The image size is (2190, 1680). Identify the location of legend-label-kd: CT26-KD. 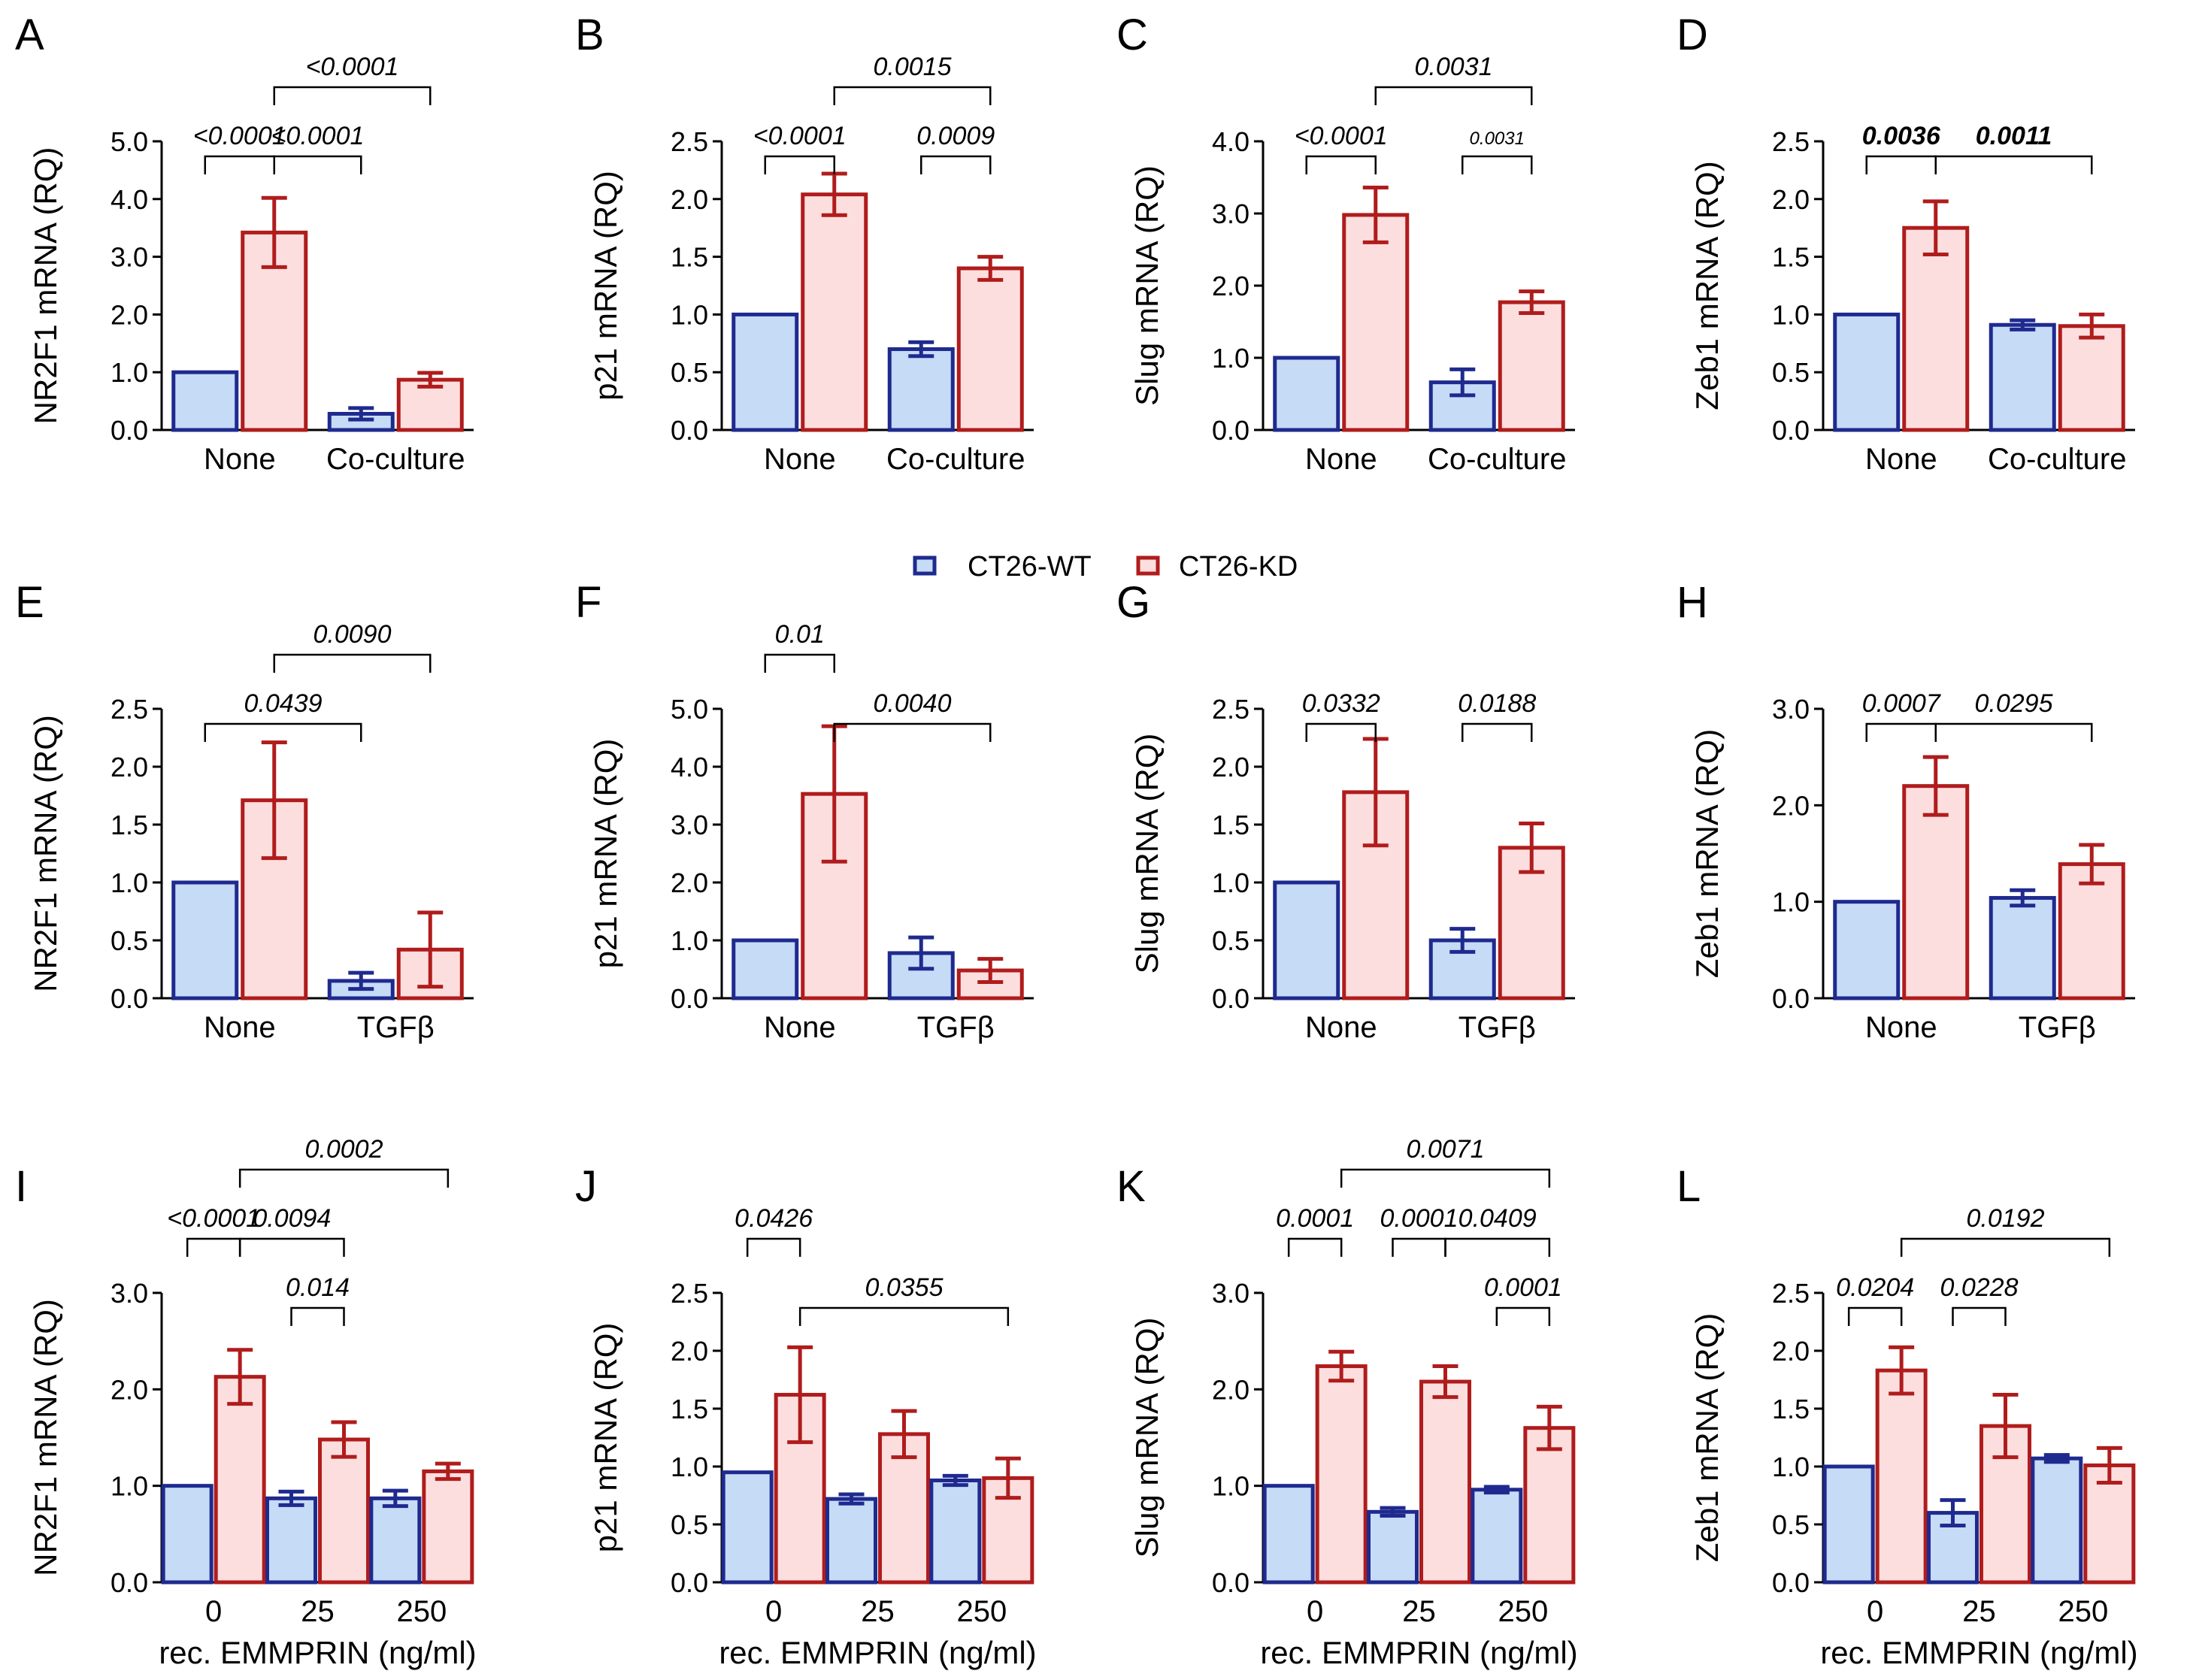
(1238, 567).